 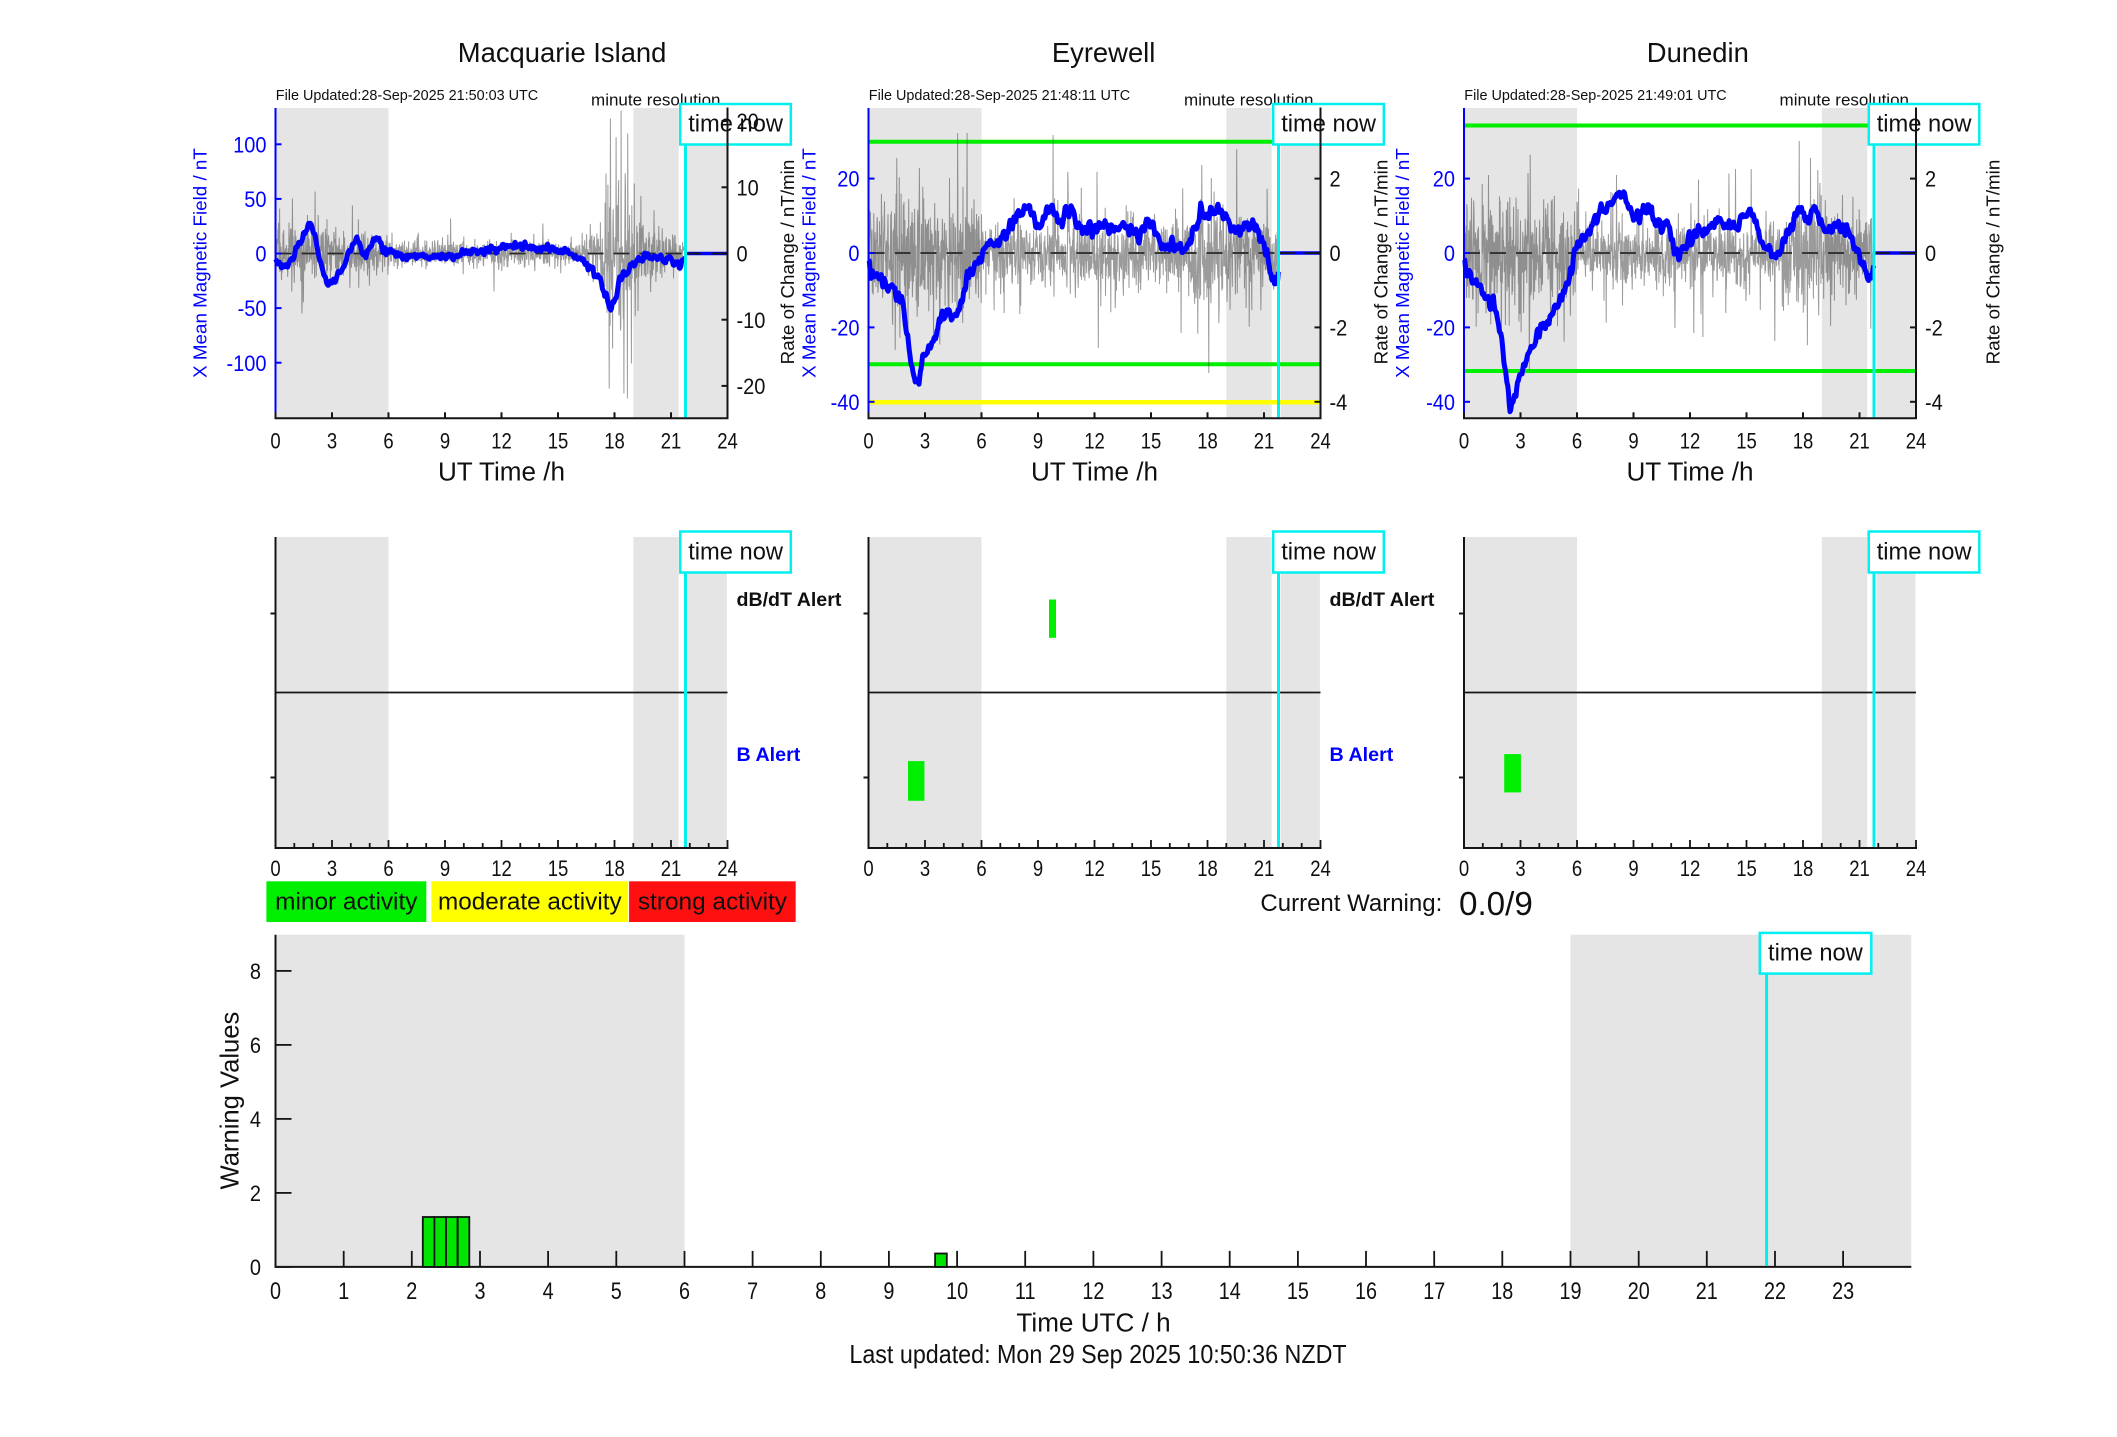 What do you see at coordinates (1570, 1290) in the screenshot?
I see `svg-text: 19` at bounding box center [1570, 1290].